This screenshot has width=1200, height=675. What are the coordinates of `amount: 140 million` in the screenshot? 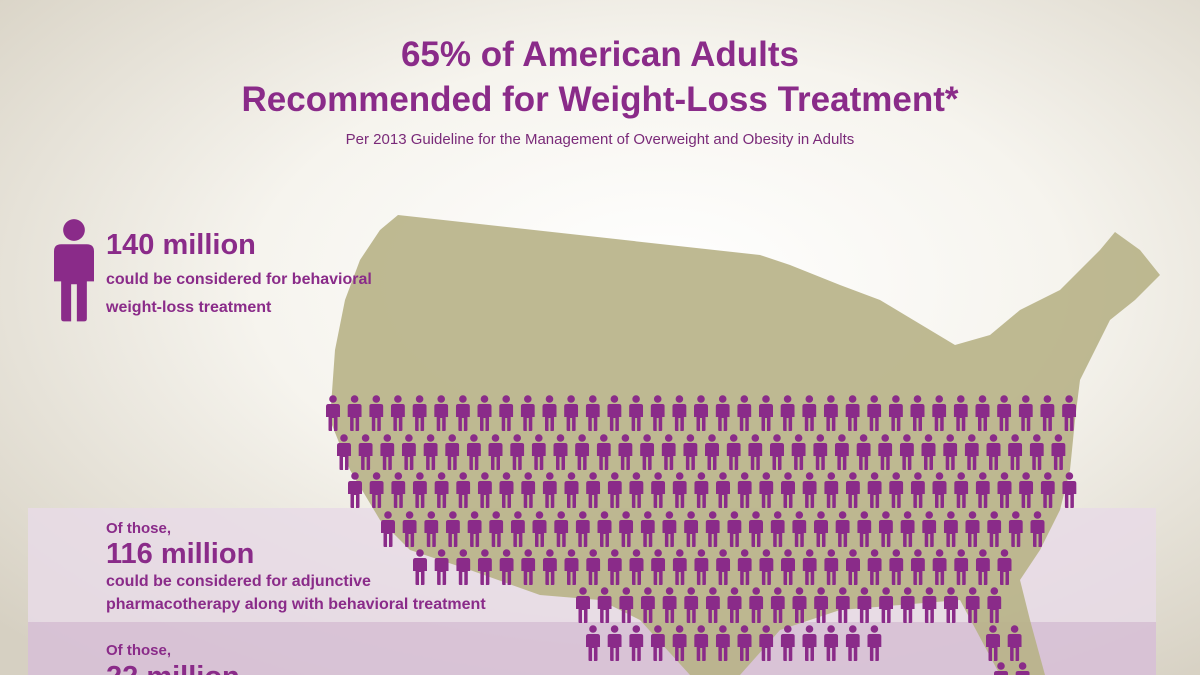 It's located at (181, 245).